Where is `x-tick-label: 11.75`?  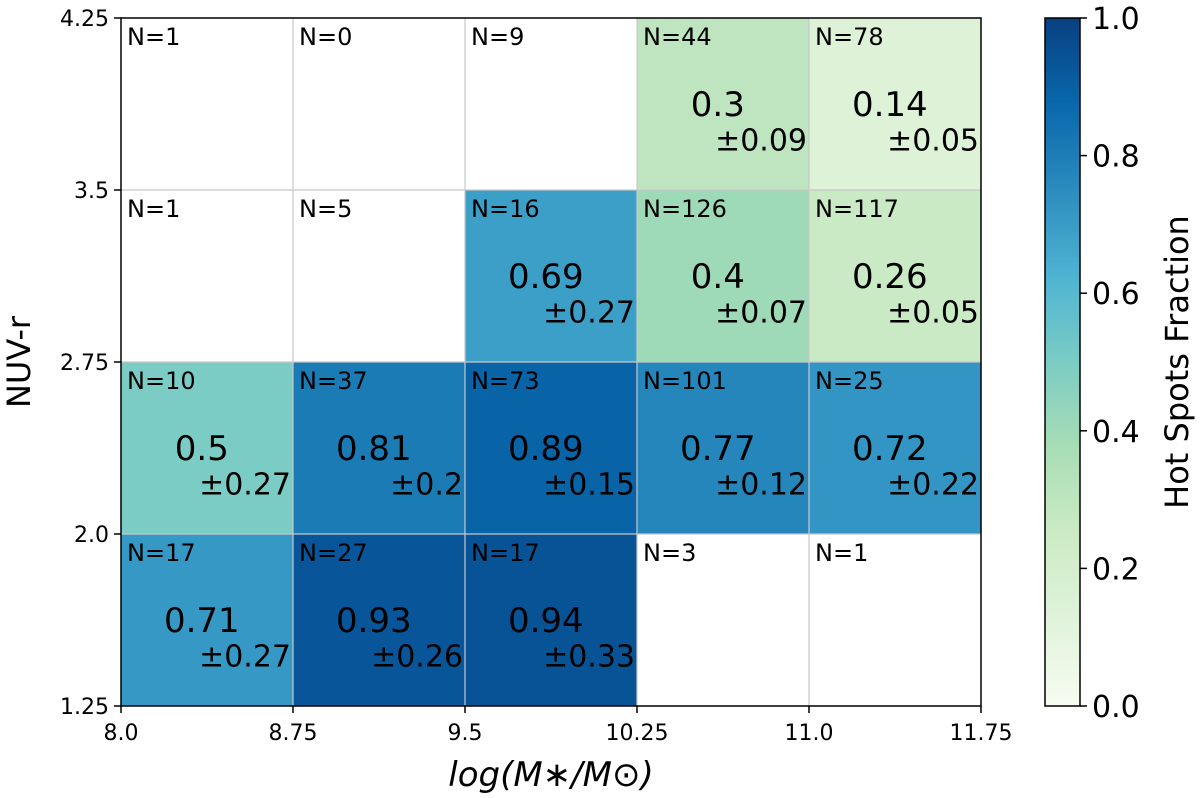 x-tick-label: 11.75 is located at coordinates (981, 733).